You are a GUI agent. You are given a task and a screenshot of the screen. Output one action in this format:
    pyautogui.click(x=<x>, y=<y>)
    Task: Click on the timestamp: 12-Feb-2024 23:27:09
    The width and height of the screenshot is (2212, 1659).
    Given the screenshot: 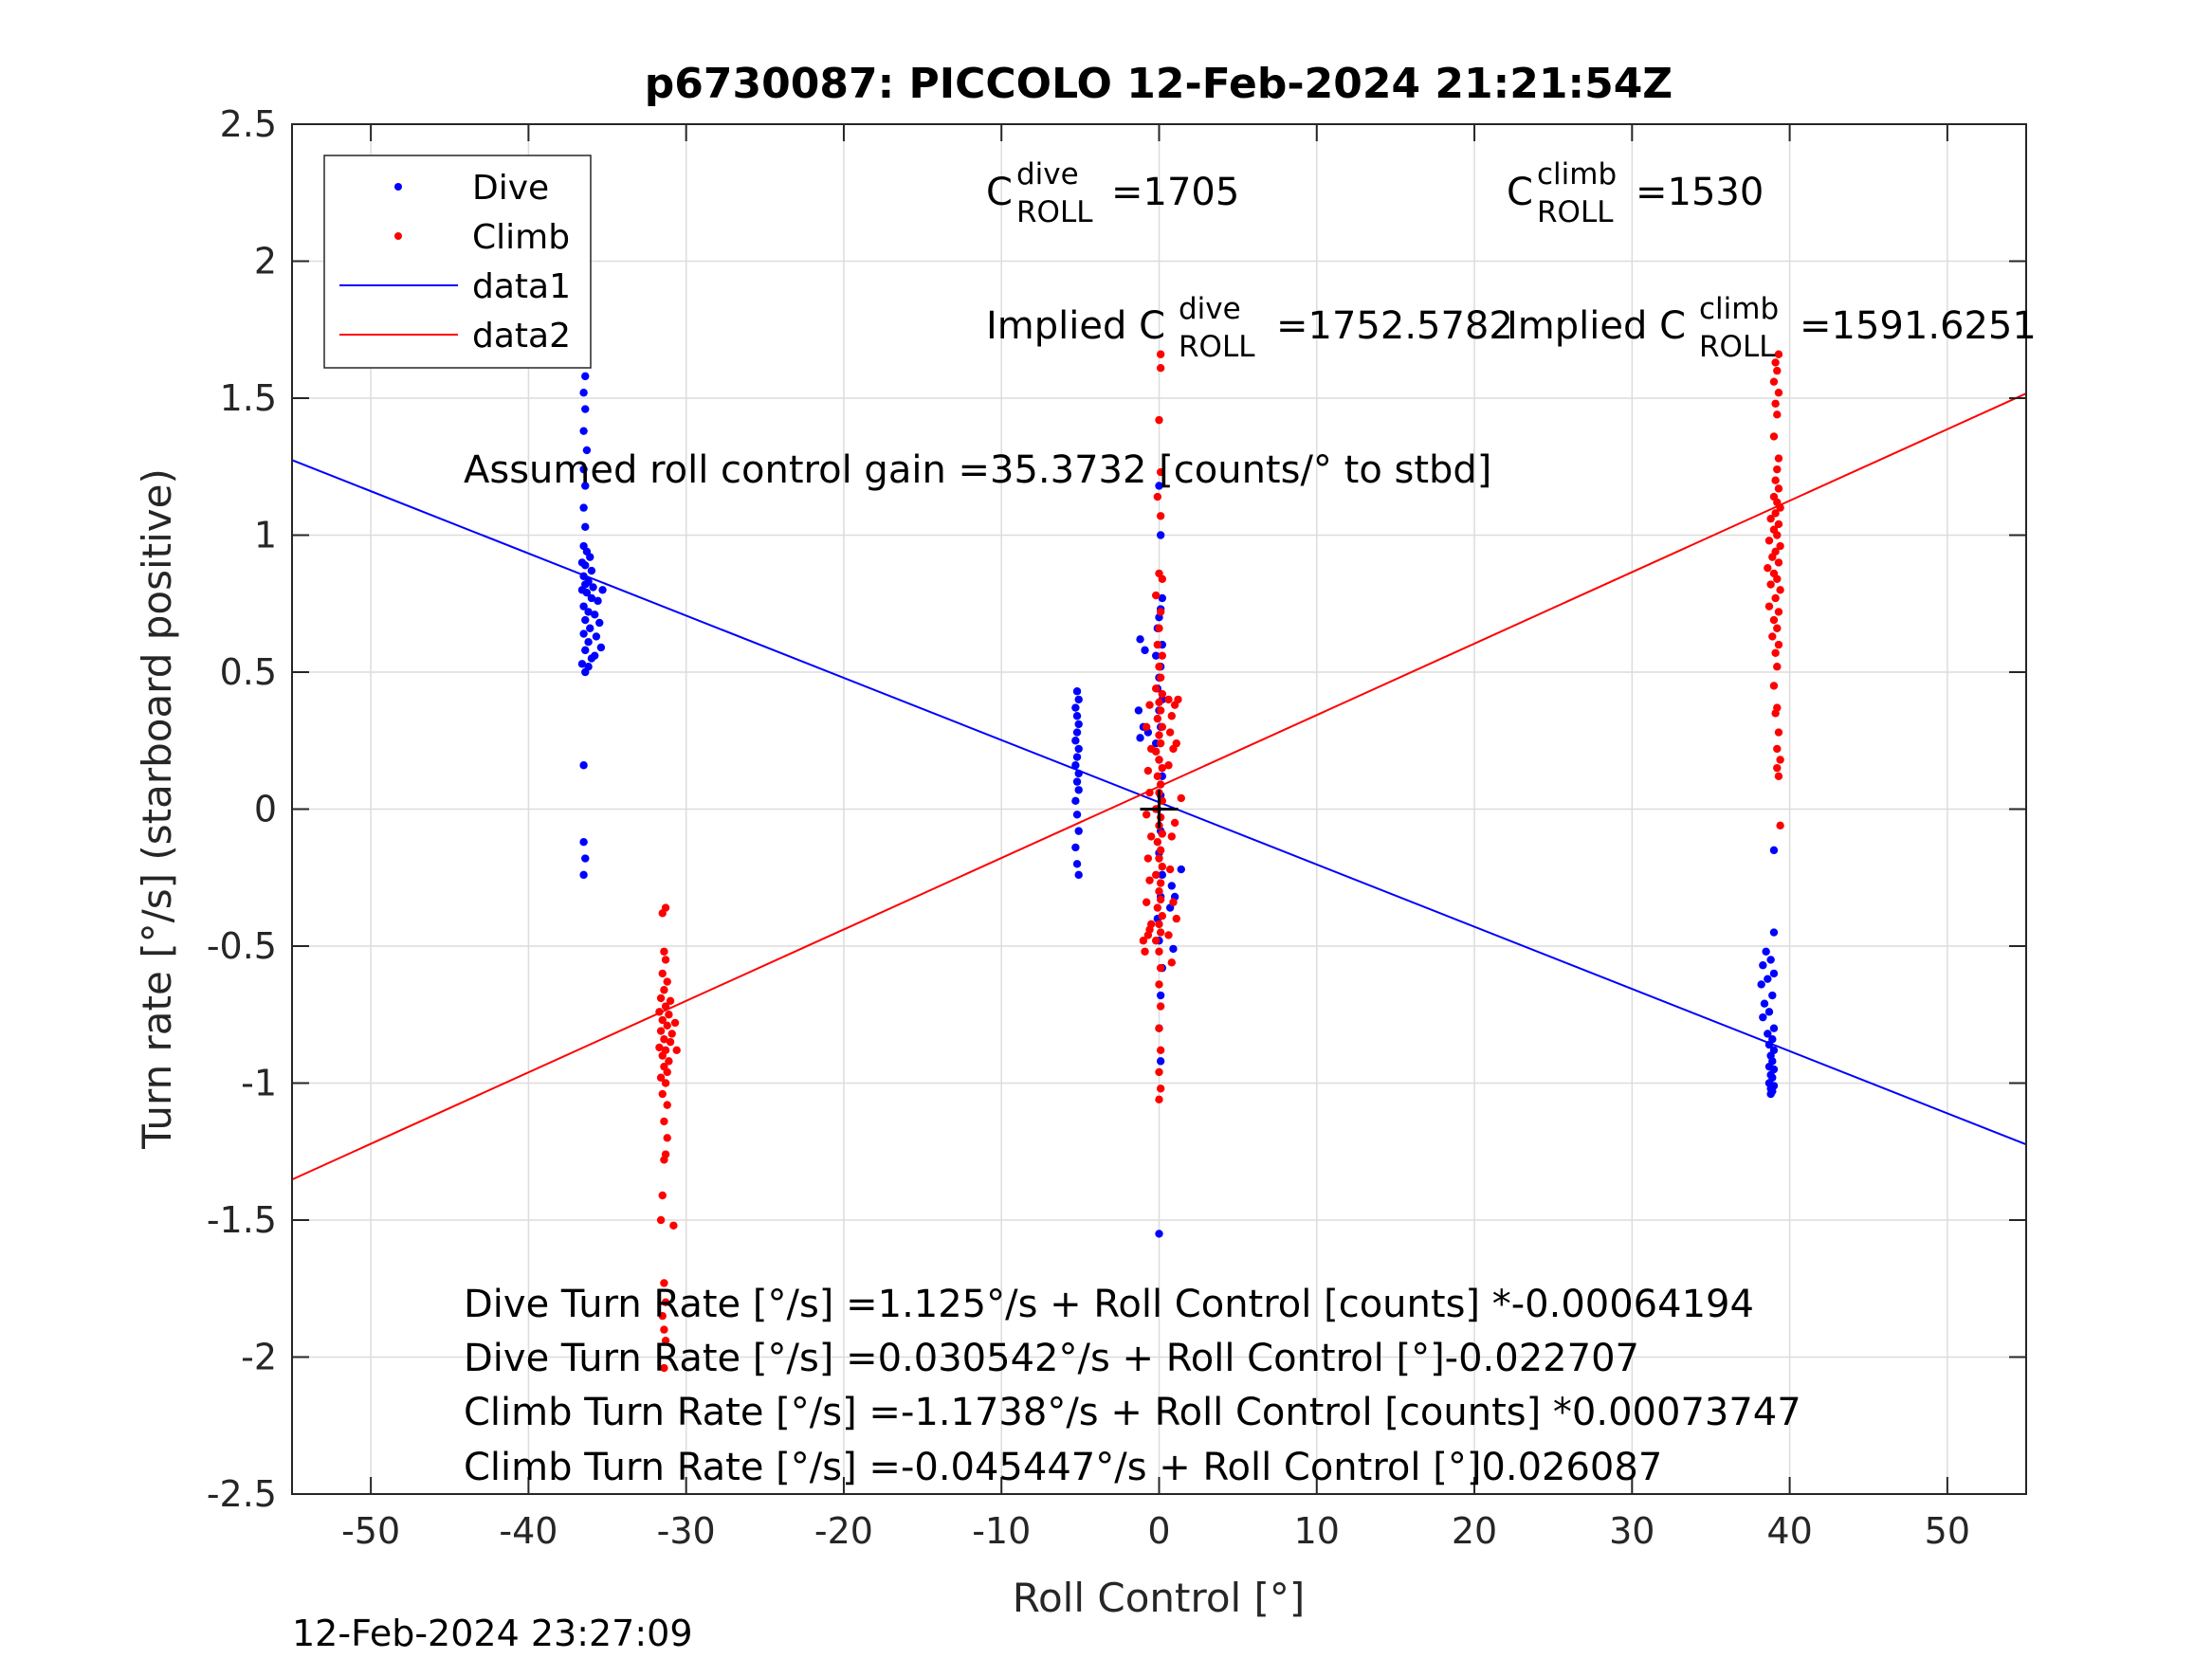 What is the action you would take?
    pyautogui.click(x=492, y=1633)
    